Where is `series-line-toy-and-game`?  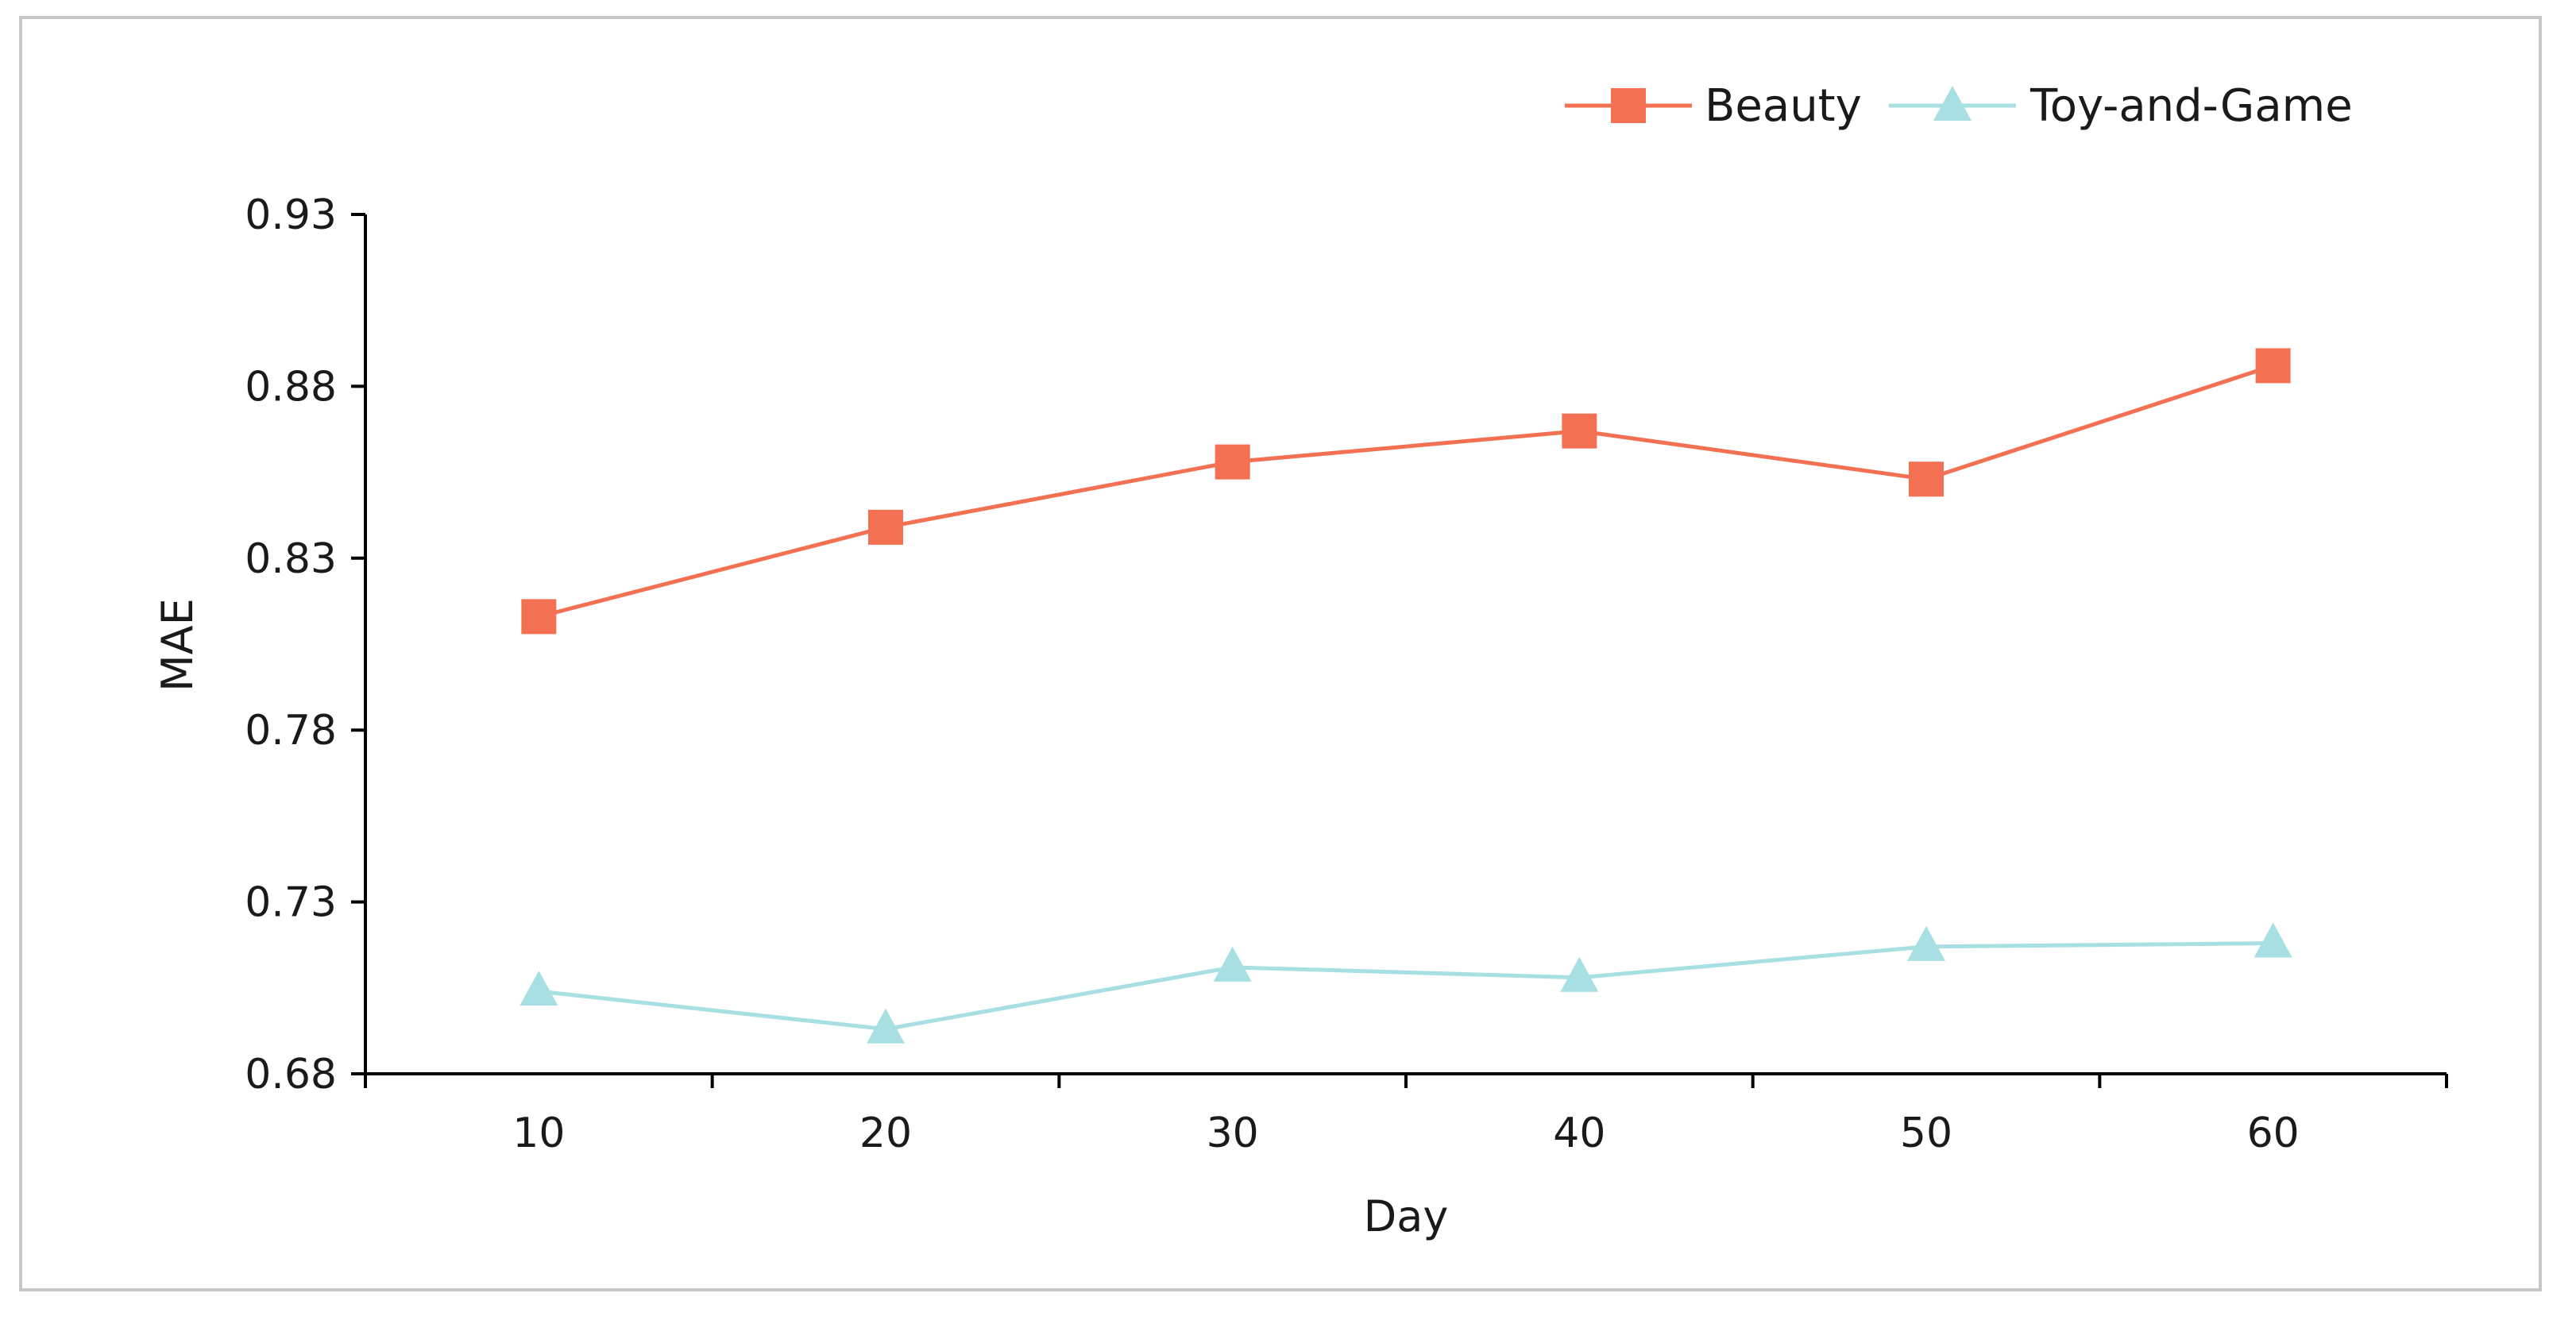 series-line-toy-and-game is located at coordinates (1406, 986).